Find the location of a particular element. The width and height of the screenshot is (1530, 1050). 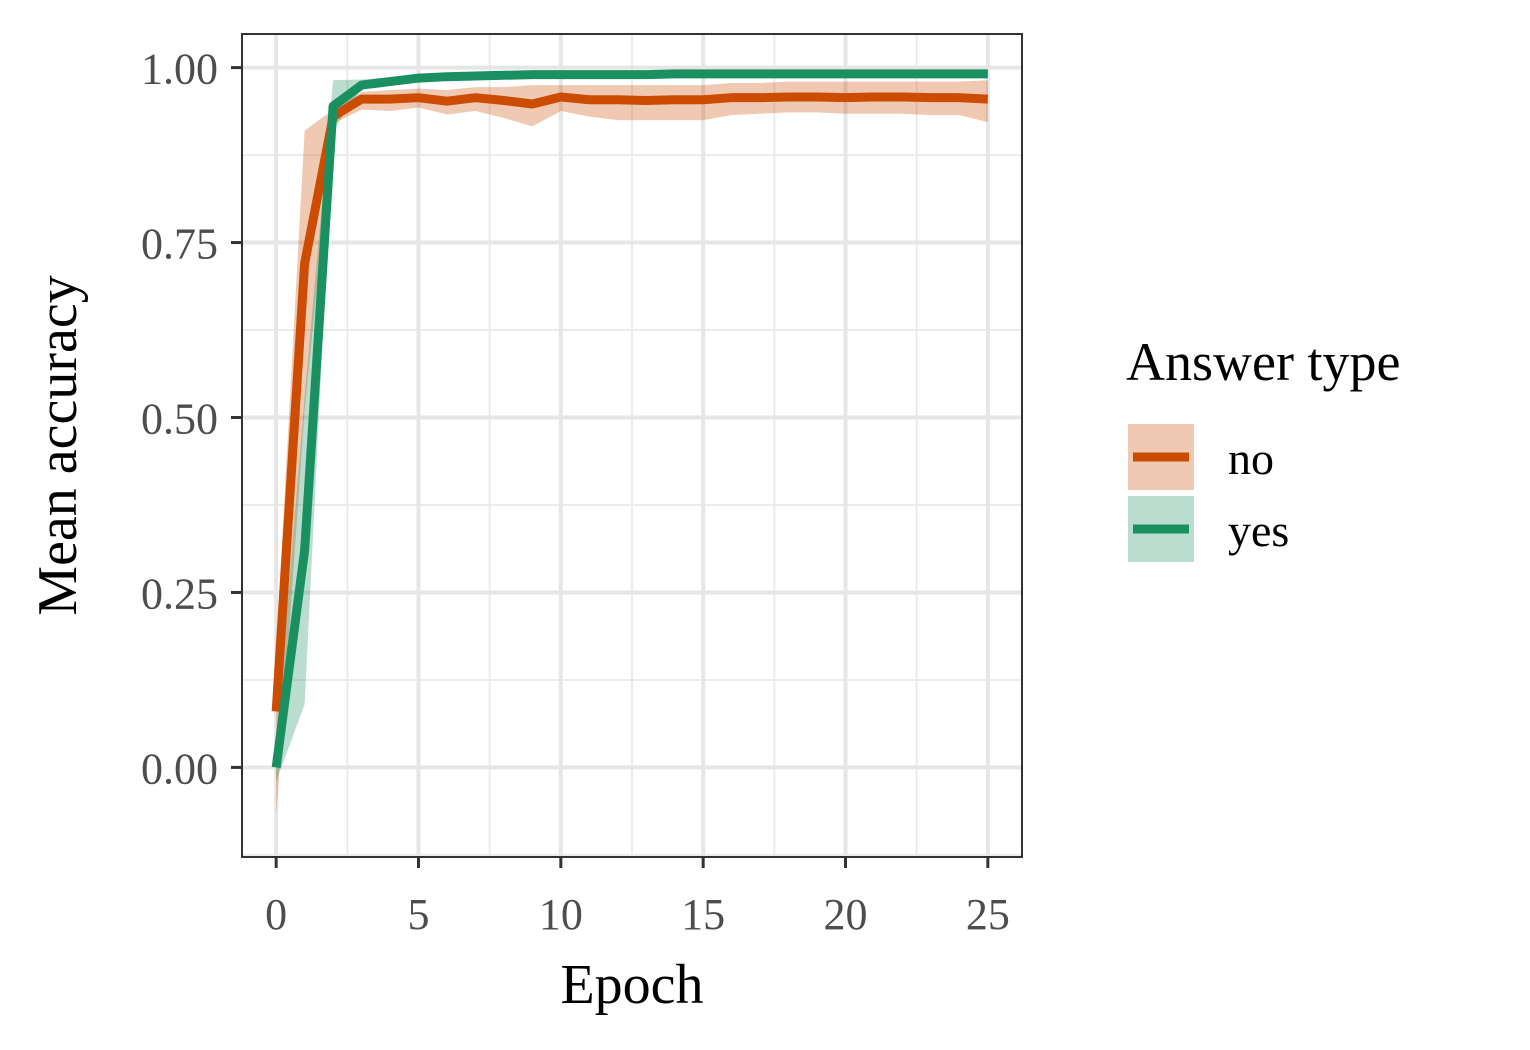

x-axis-ticks: 0 5 10 15 20 25 is located at coordinates (637, 898).